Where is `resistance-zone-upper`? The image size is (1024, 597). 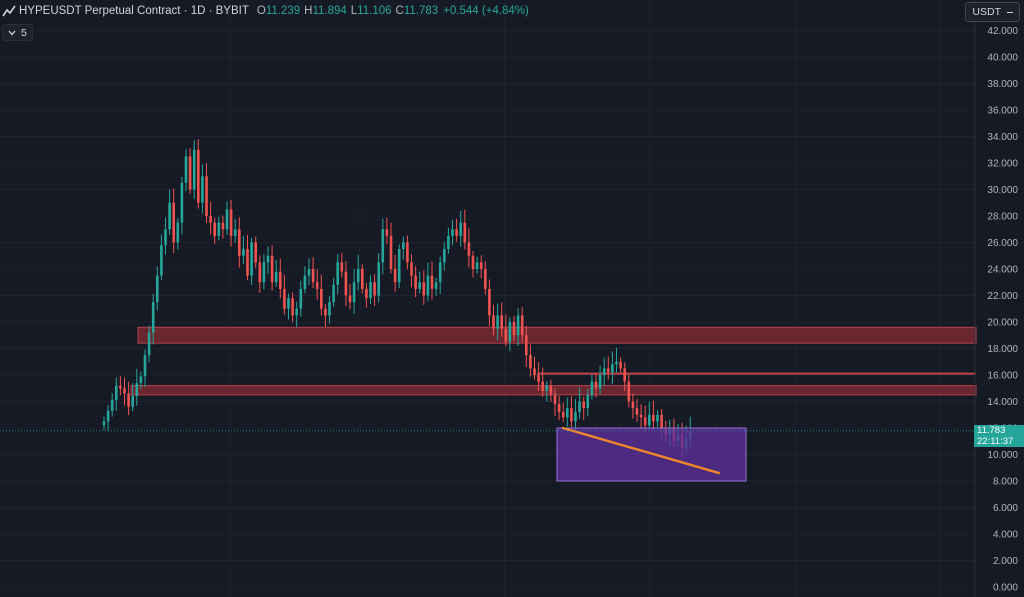
resistance-zone-upper is located at coordinates (557, 335).